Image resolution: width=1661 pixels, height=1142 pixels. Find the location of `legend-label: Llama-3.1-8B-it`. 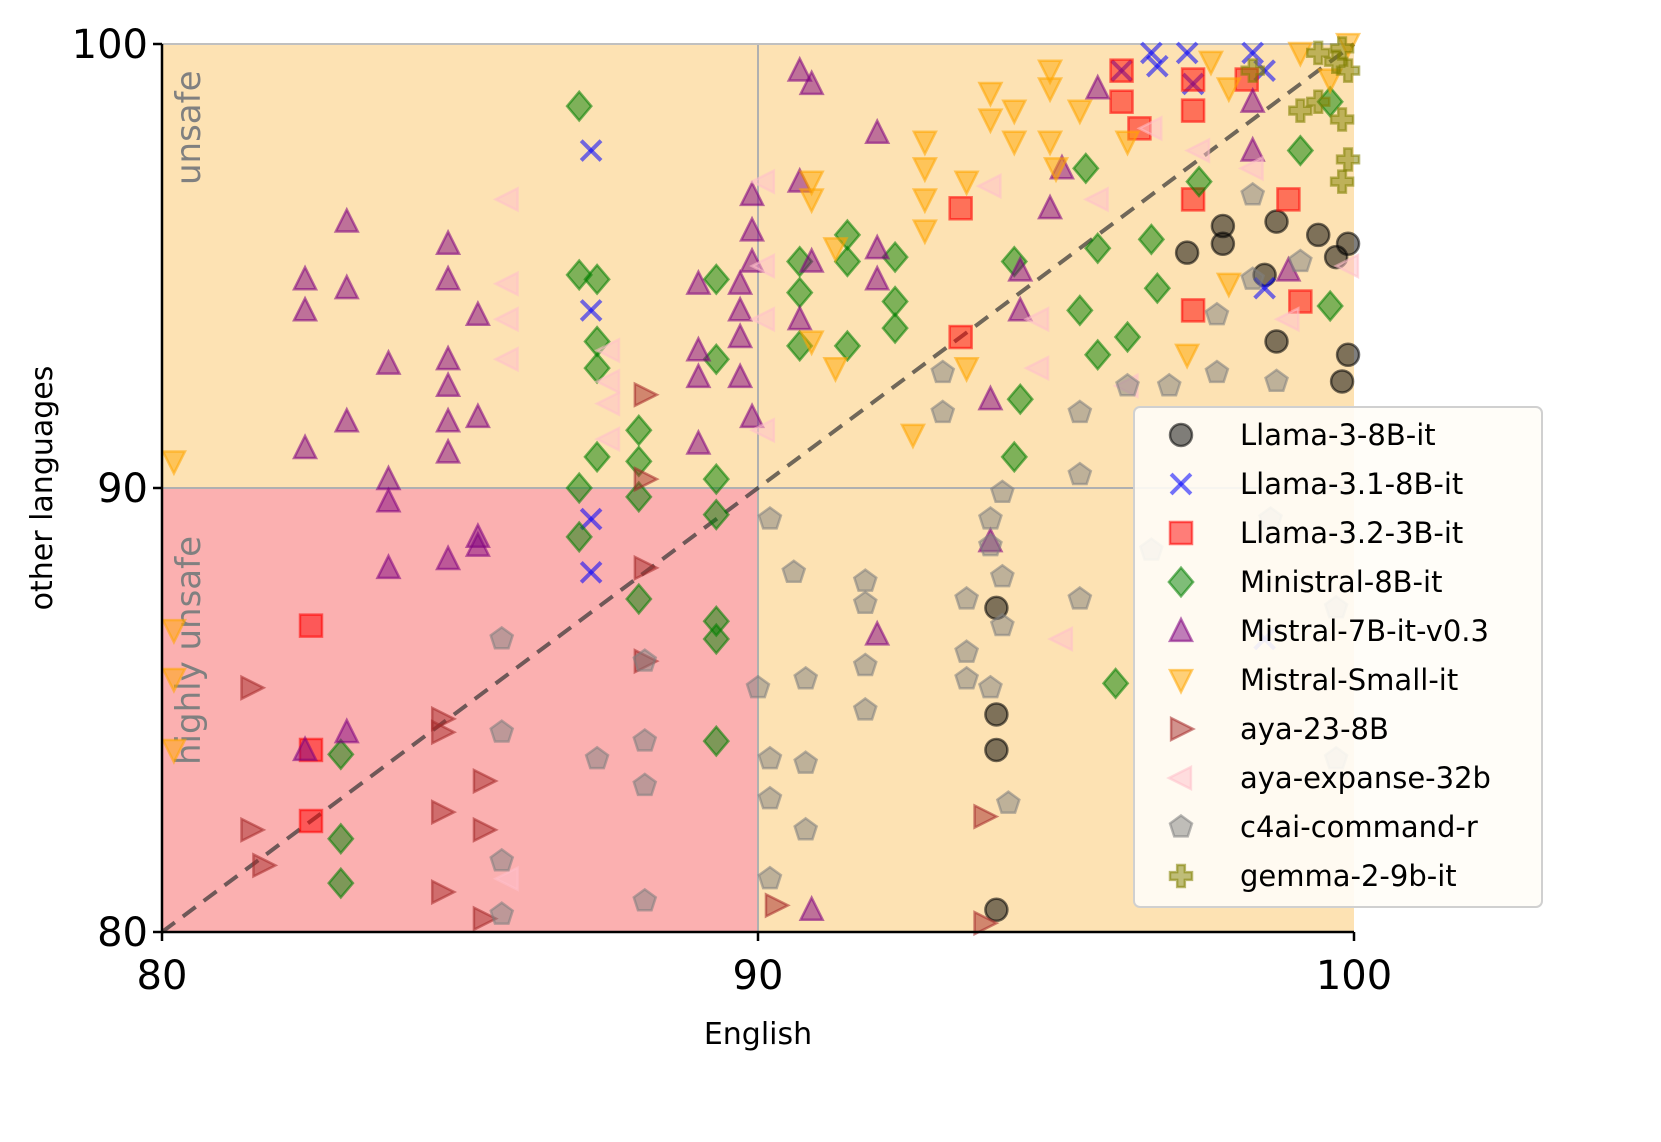

legend-label: Llama-3.1-8B-it is located at coordinates (1351, 484).